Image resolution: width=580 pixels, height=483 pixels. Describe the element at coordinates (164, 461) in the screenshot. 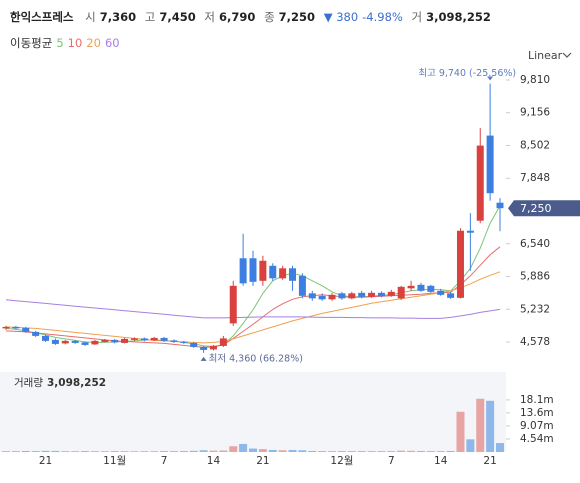

I see `x-tick-label: 7` at that location.